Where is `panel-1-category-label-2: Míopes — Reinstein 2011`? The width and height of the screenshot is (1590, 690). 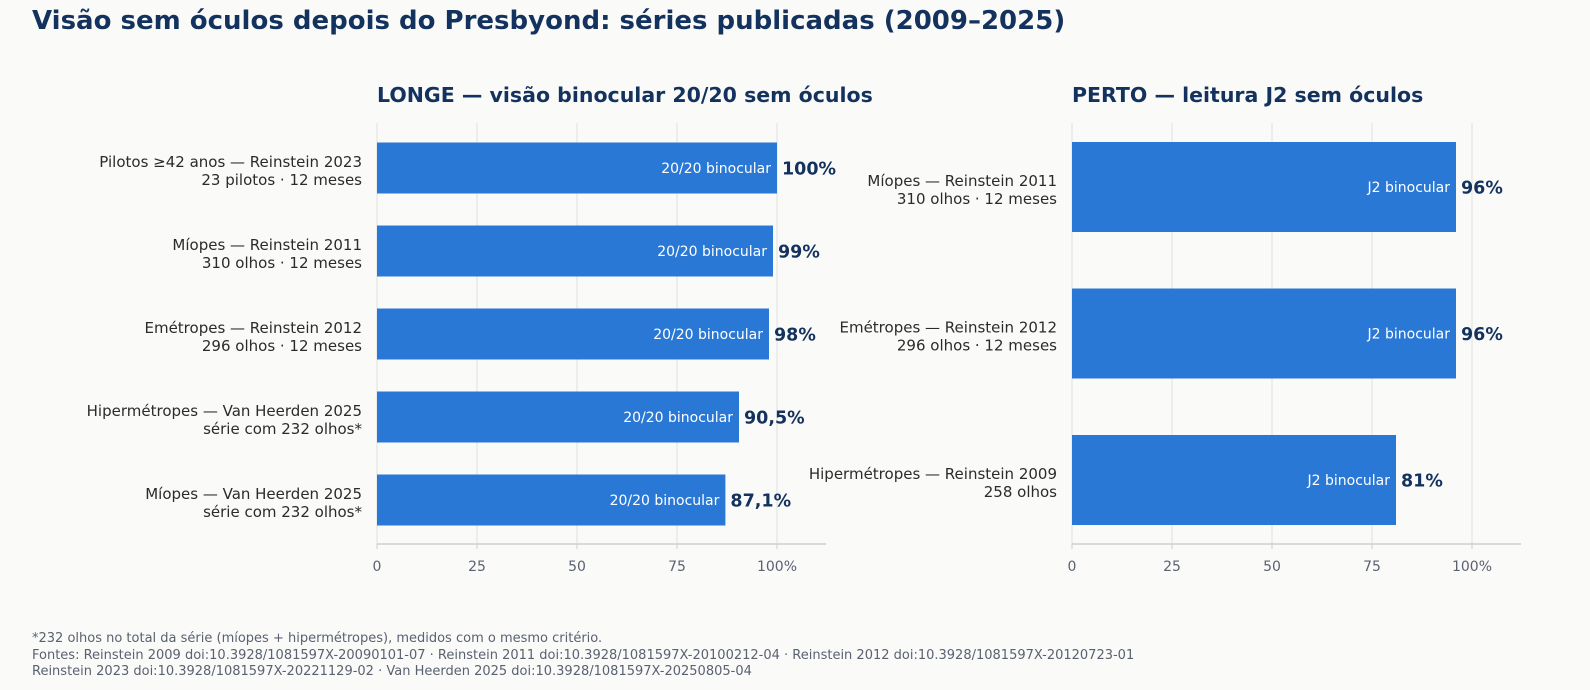 panel-1-category-label-2: Míopes — Reinstein 2011 is located at coordinates (267, 245).